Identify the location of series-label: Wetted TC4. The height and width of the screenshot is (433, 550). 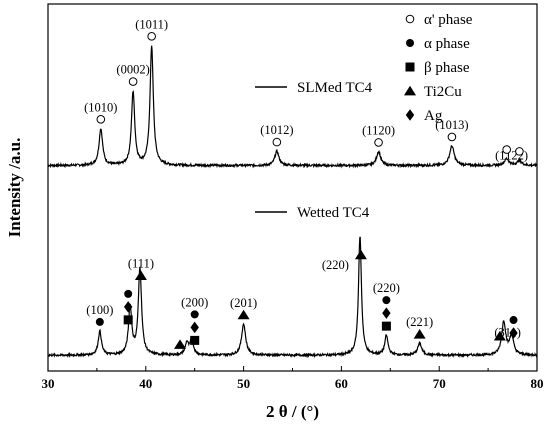
(333, 213).